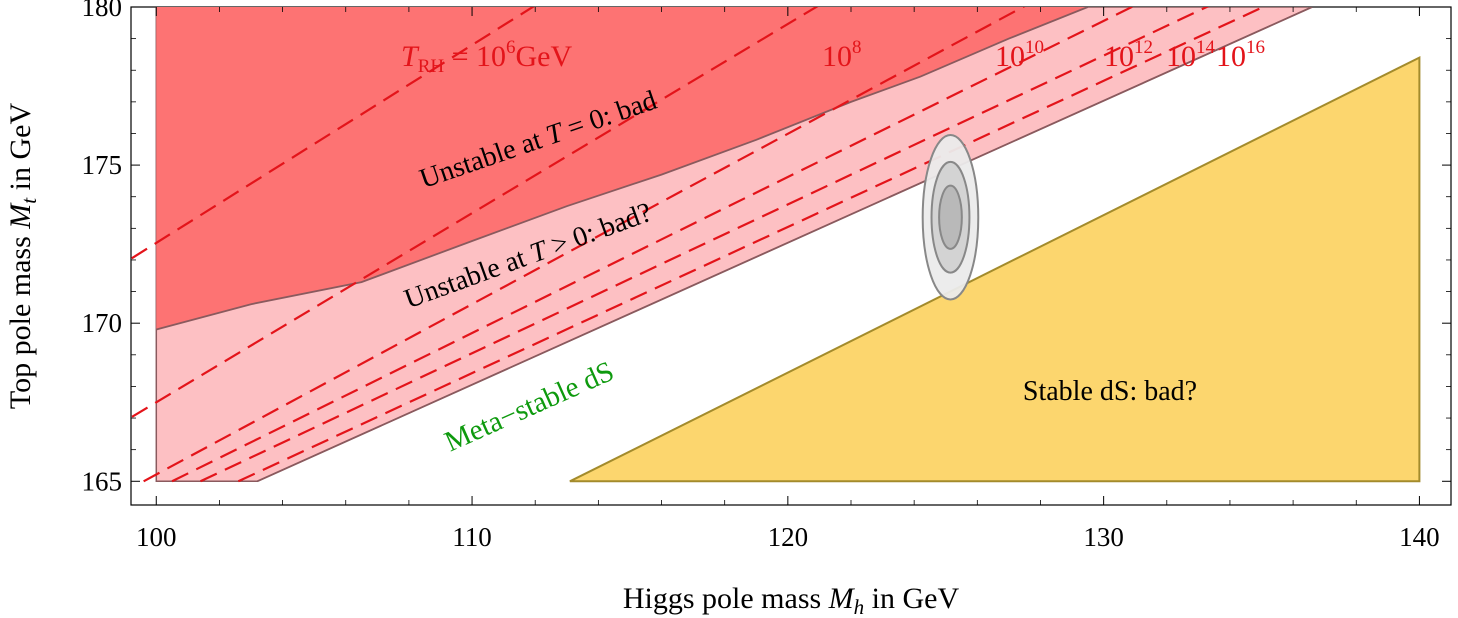  Describe the element at coordinates (102, 481) in the screenshot. I see `y-tick-label: 165` at that location.